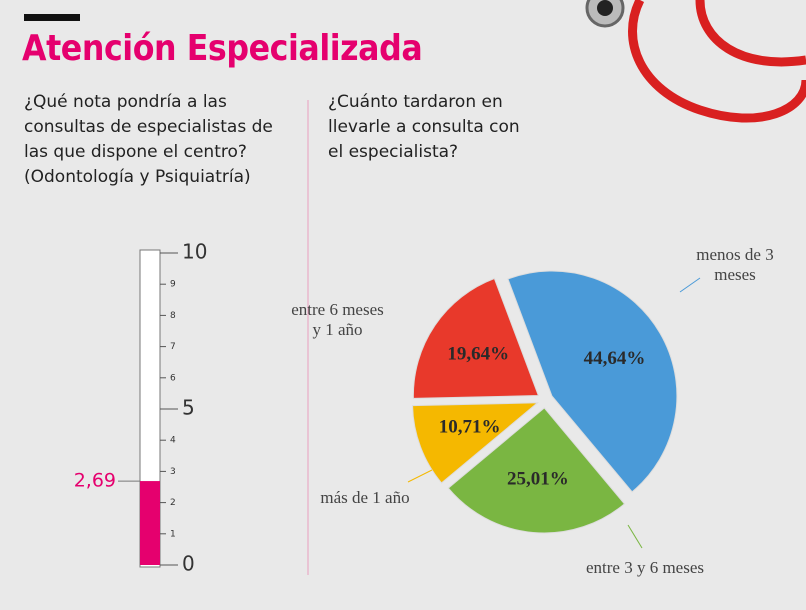 Image resolution: width=806 pixels, height=610 pixels. I want to click on category-label: entre 3 y 6 meses, so click(645, 567).